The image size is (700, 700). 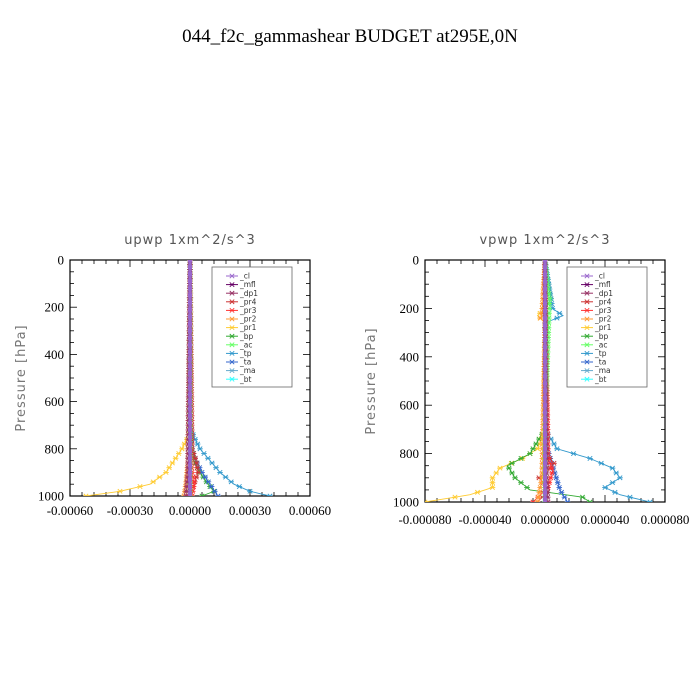 I want to click on legend-entry: _pr4, so click(x=603, y=301).